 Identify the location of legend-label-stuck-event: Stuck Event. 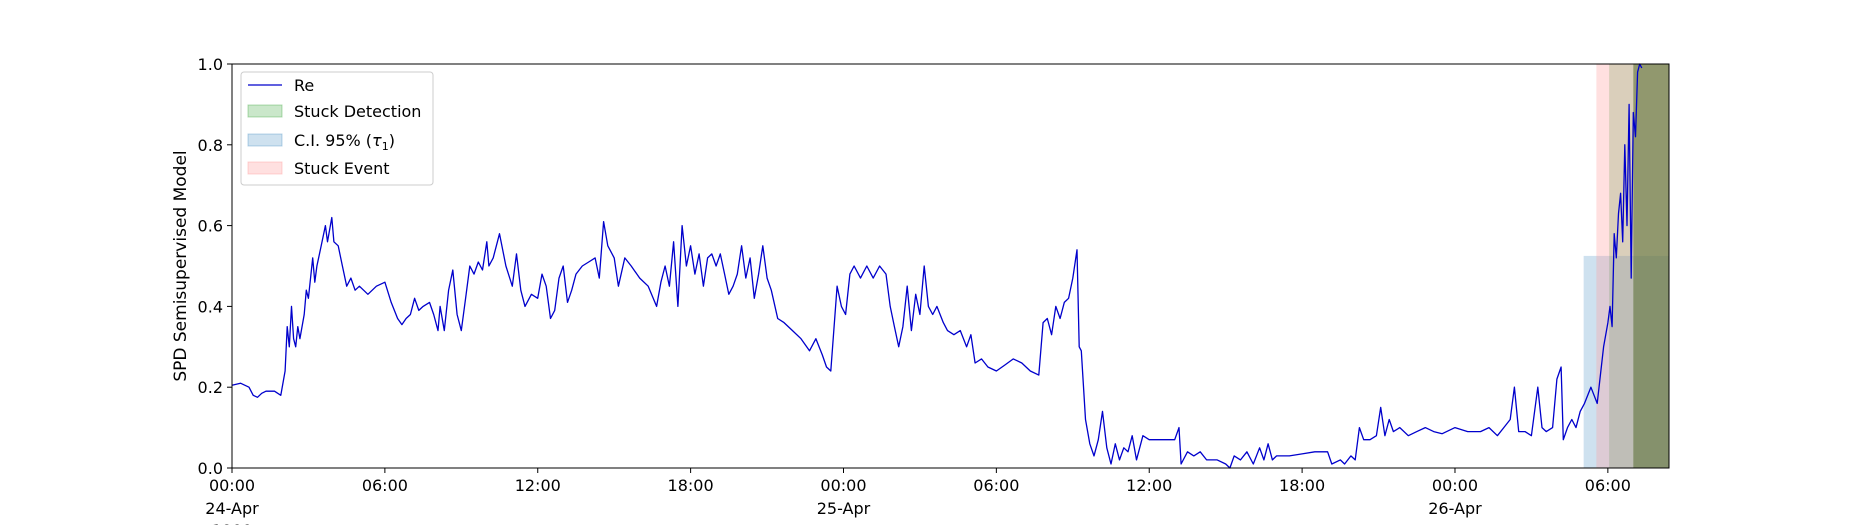
(342, 168).